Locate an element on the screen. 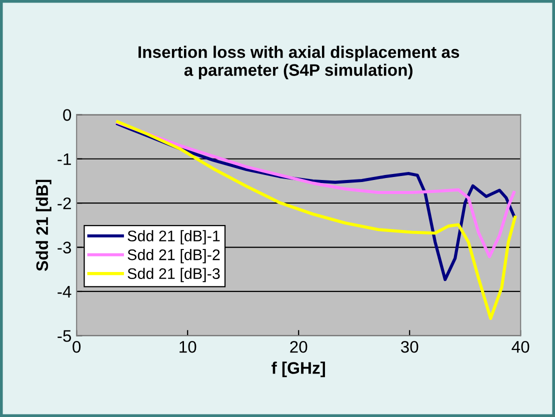  y-tick-label: -5 is located at coordinates (65, 336).